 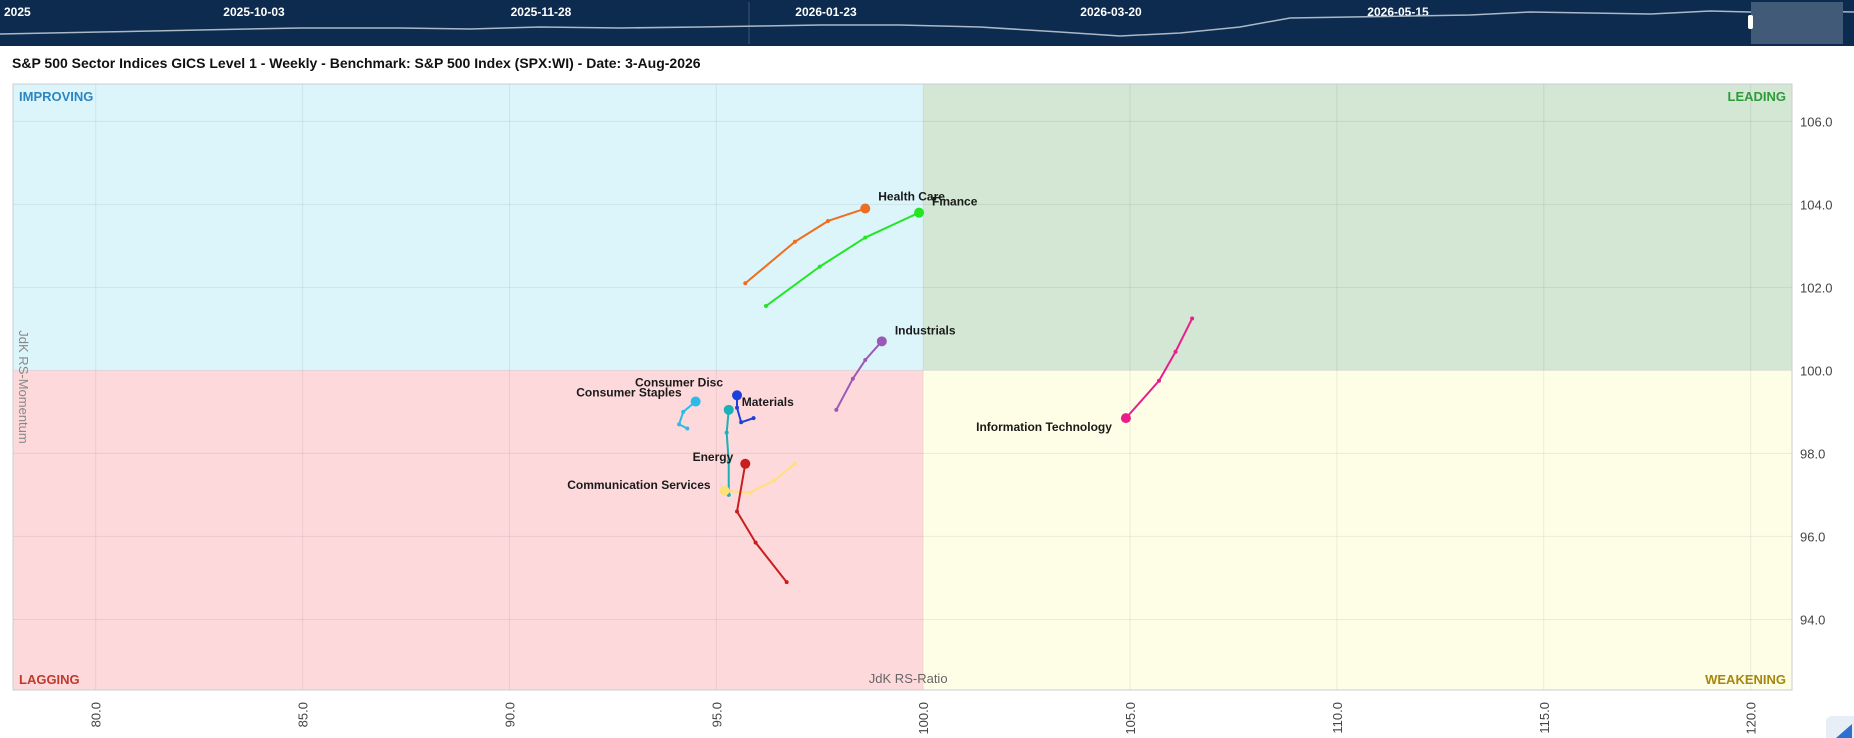 I want to click on timeline-label: 2026-03-20, so click(x=1111, y=12).